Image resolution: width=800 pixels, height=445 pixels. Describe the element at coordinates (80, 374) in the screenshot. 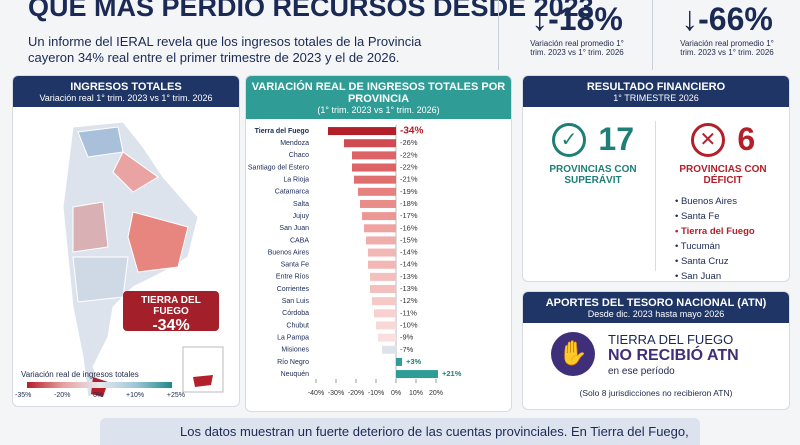

I see `legend-title: Variación real de ingresos totales` at that location.